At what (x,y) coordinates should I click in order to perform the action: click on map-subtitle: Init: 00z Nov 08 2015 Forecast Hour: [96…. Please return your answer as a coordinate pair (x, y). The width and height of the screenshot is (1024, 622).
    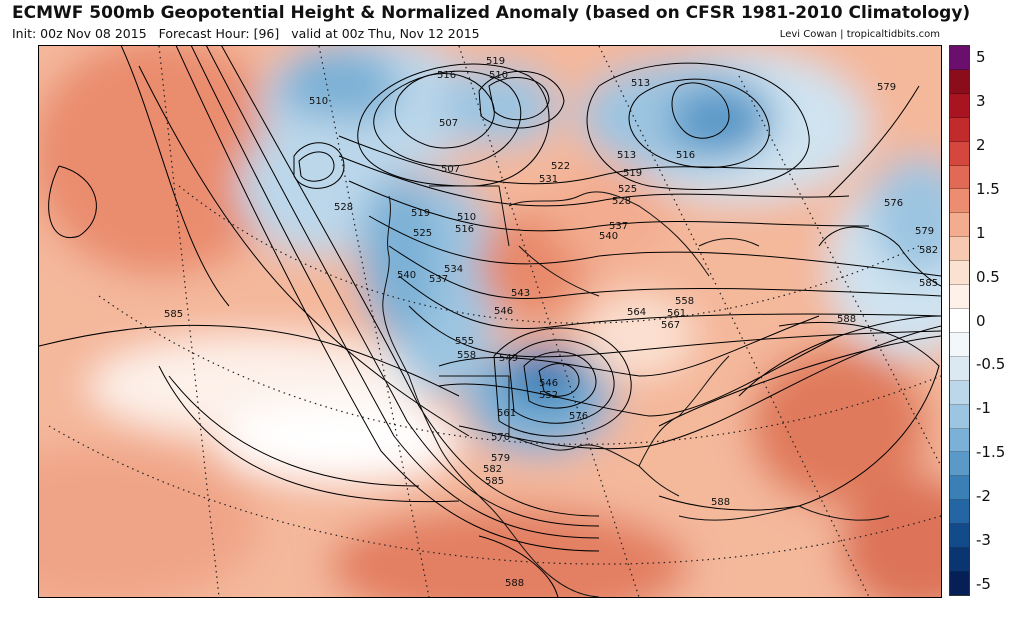
    Looking at the image, I should click on (250, 33).